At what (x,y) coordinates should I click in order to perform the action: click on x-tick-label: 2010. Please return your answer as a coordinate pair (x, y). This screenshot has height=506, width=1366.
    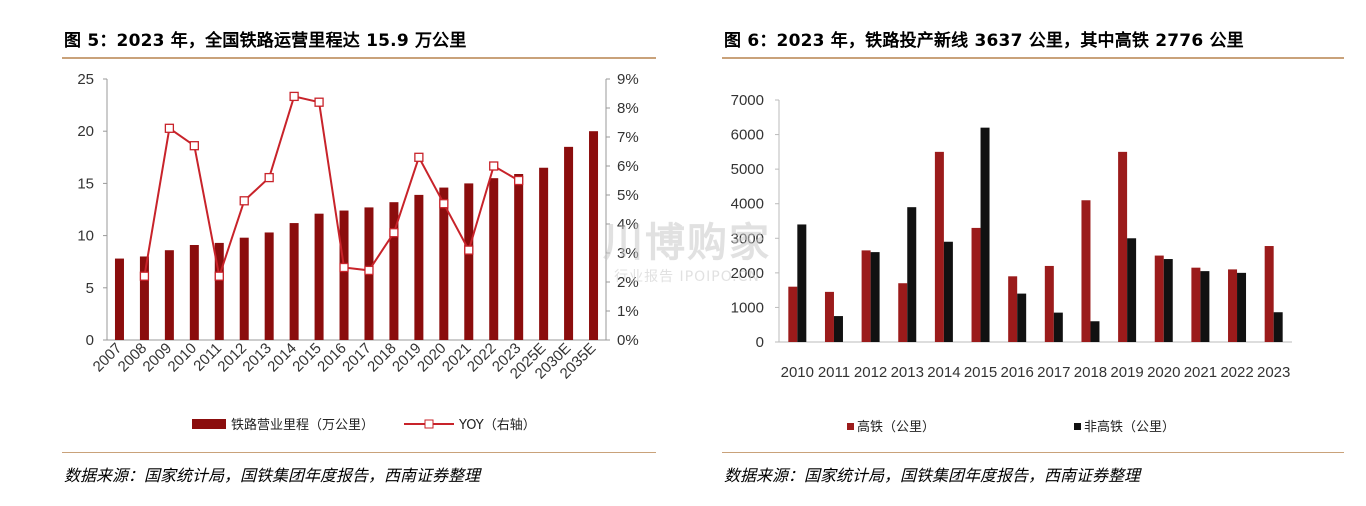
    Looking at the image, I should click on (797, 372).